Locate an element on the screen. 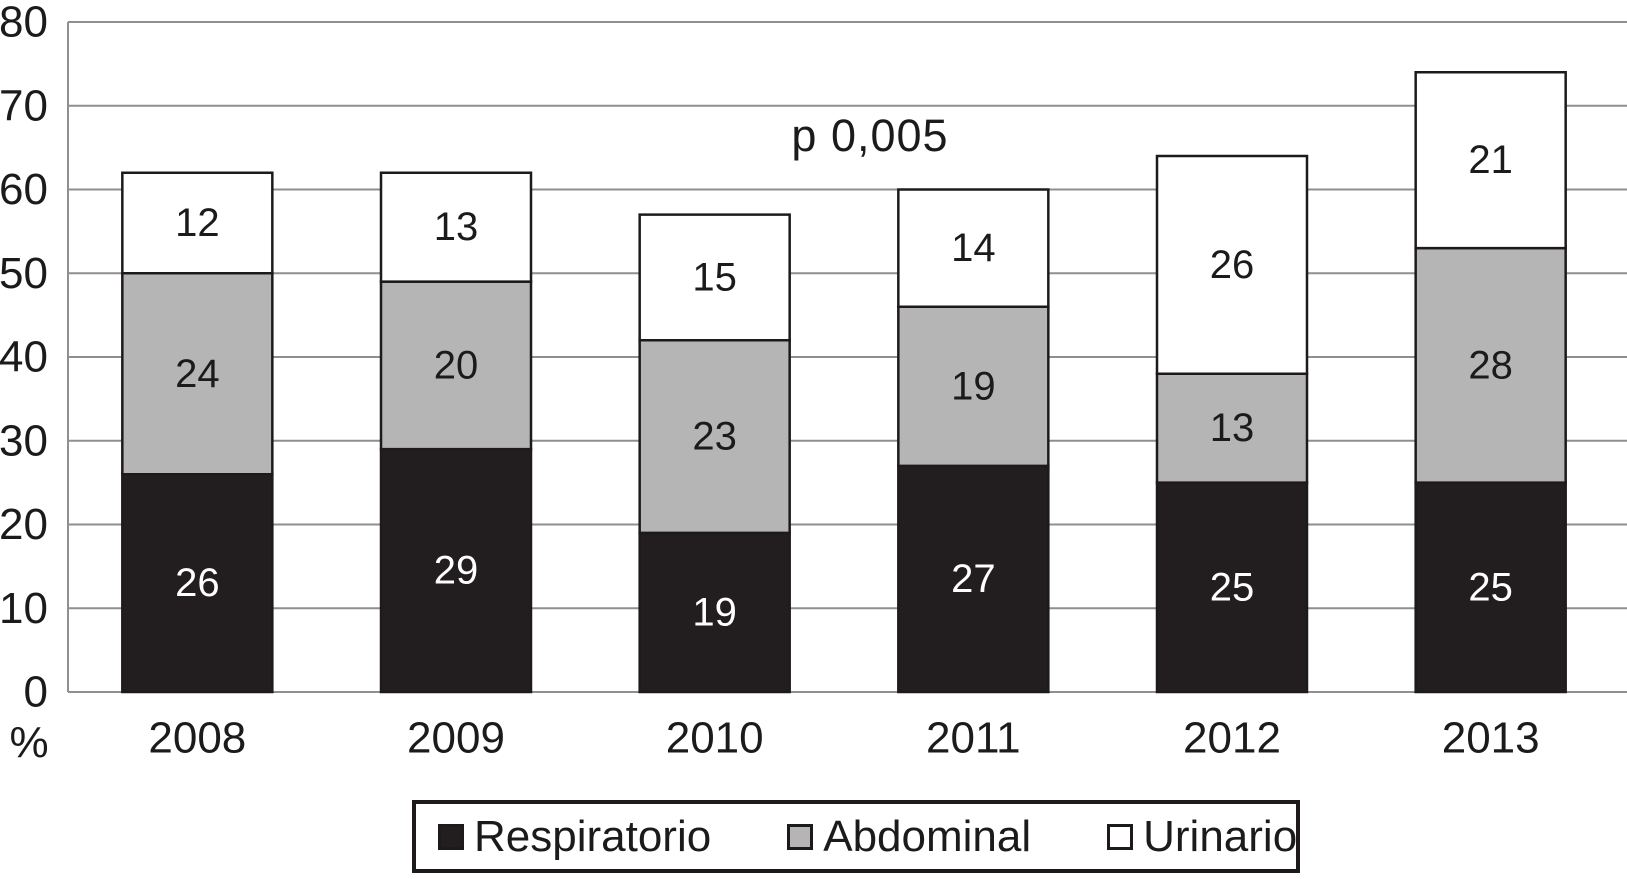 This screenshot has height=879, width=1627. y-tick-label: 70 is located at coordinates (24, 105).